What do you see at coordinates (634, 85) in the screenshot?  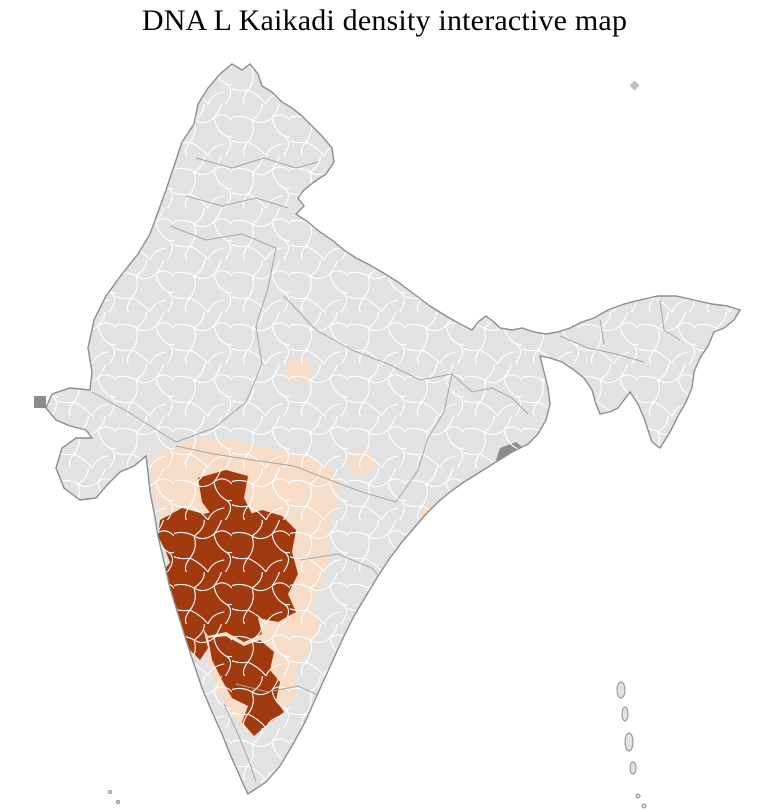 I see `no-data-region-northeast-speck` at bounding box center [634, 85].